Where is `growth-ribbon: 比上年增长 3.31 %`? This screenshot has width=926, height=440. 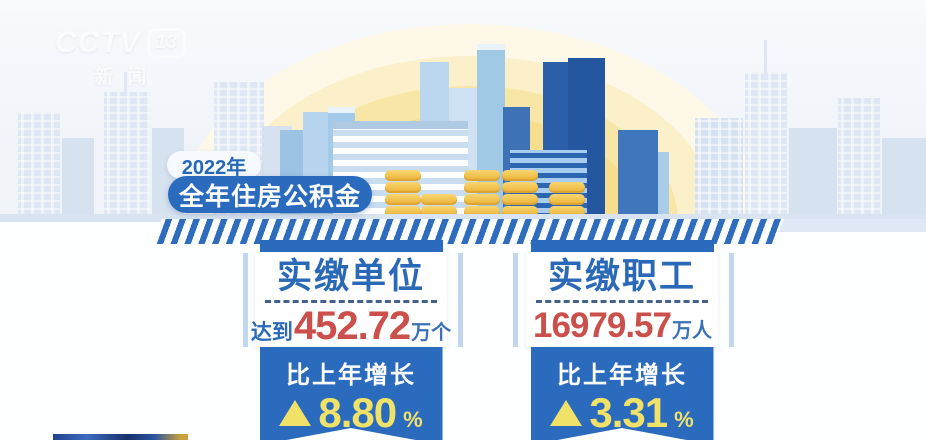
growth-ribbon: 比上年增长 3.31 % is located at coordinates (622, 393).